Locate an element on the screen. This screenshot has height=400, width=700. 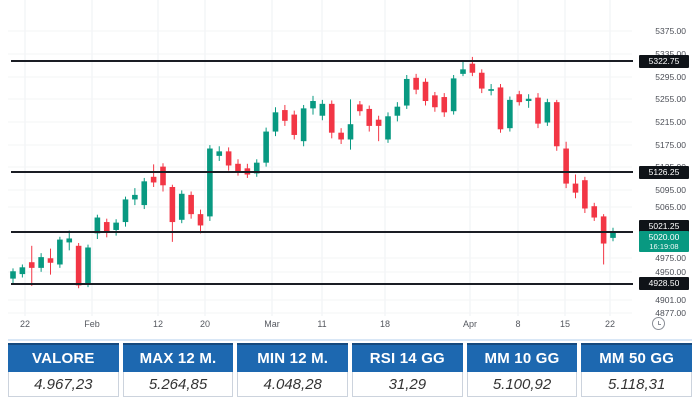
price-tick-label: 5215.00 is located at coordinates (670, 121).